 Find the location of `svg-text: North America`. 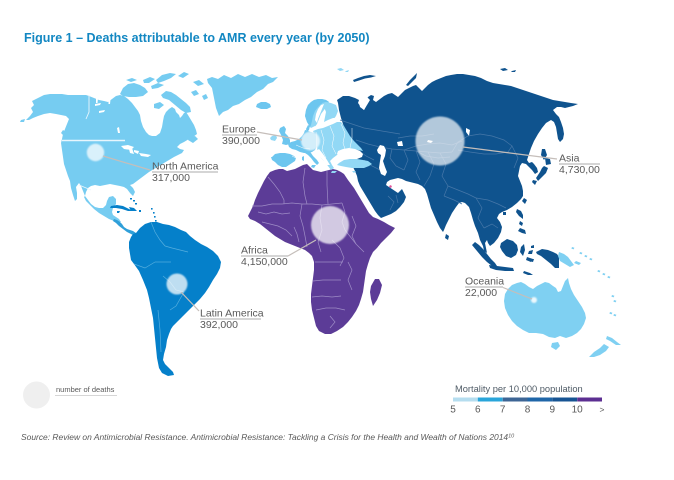

svg-text: North America is located at coordinates (185, 167).